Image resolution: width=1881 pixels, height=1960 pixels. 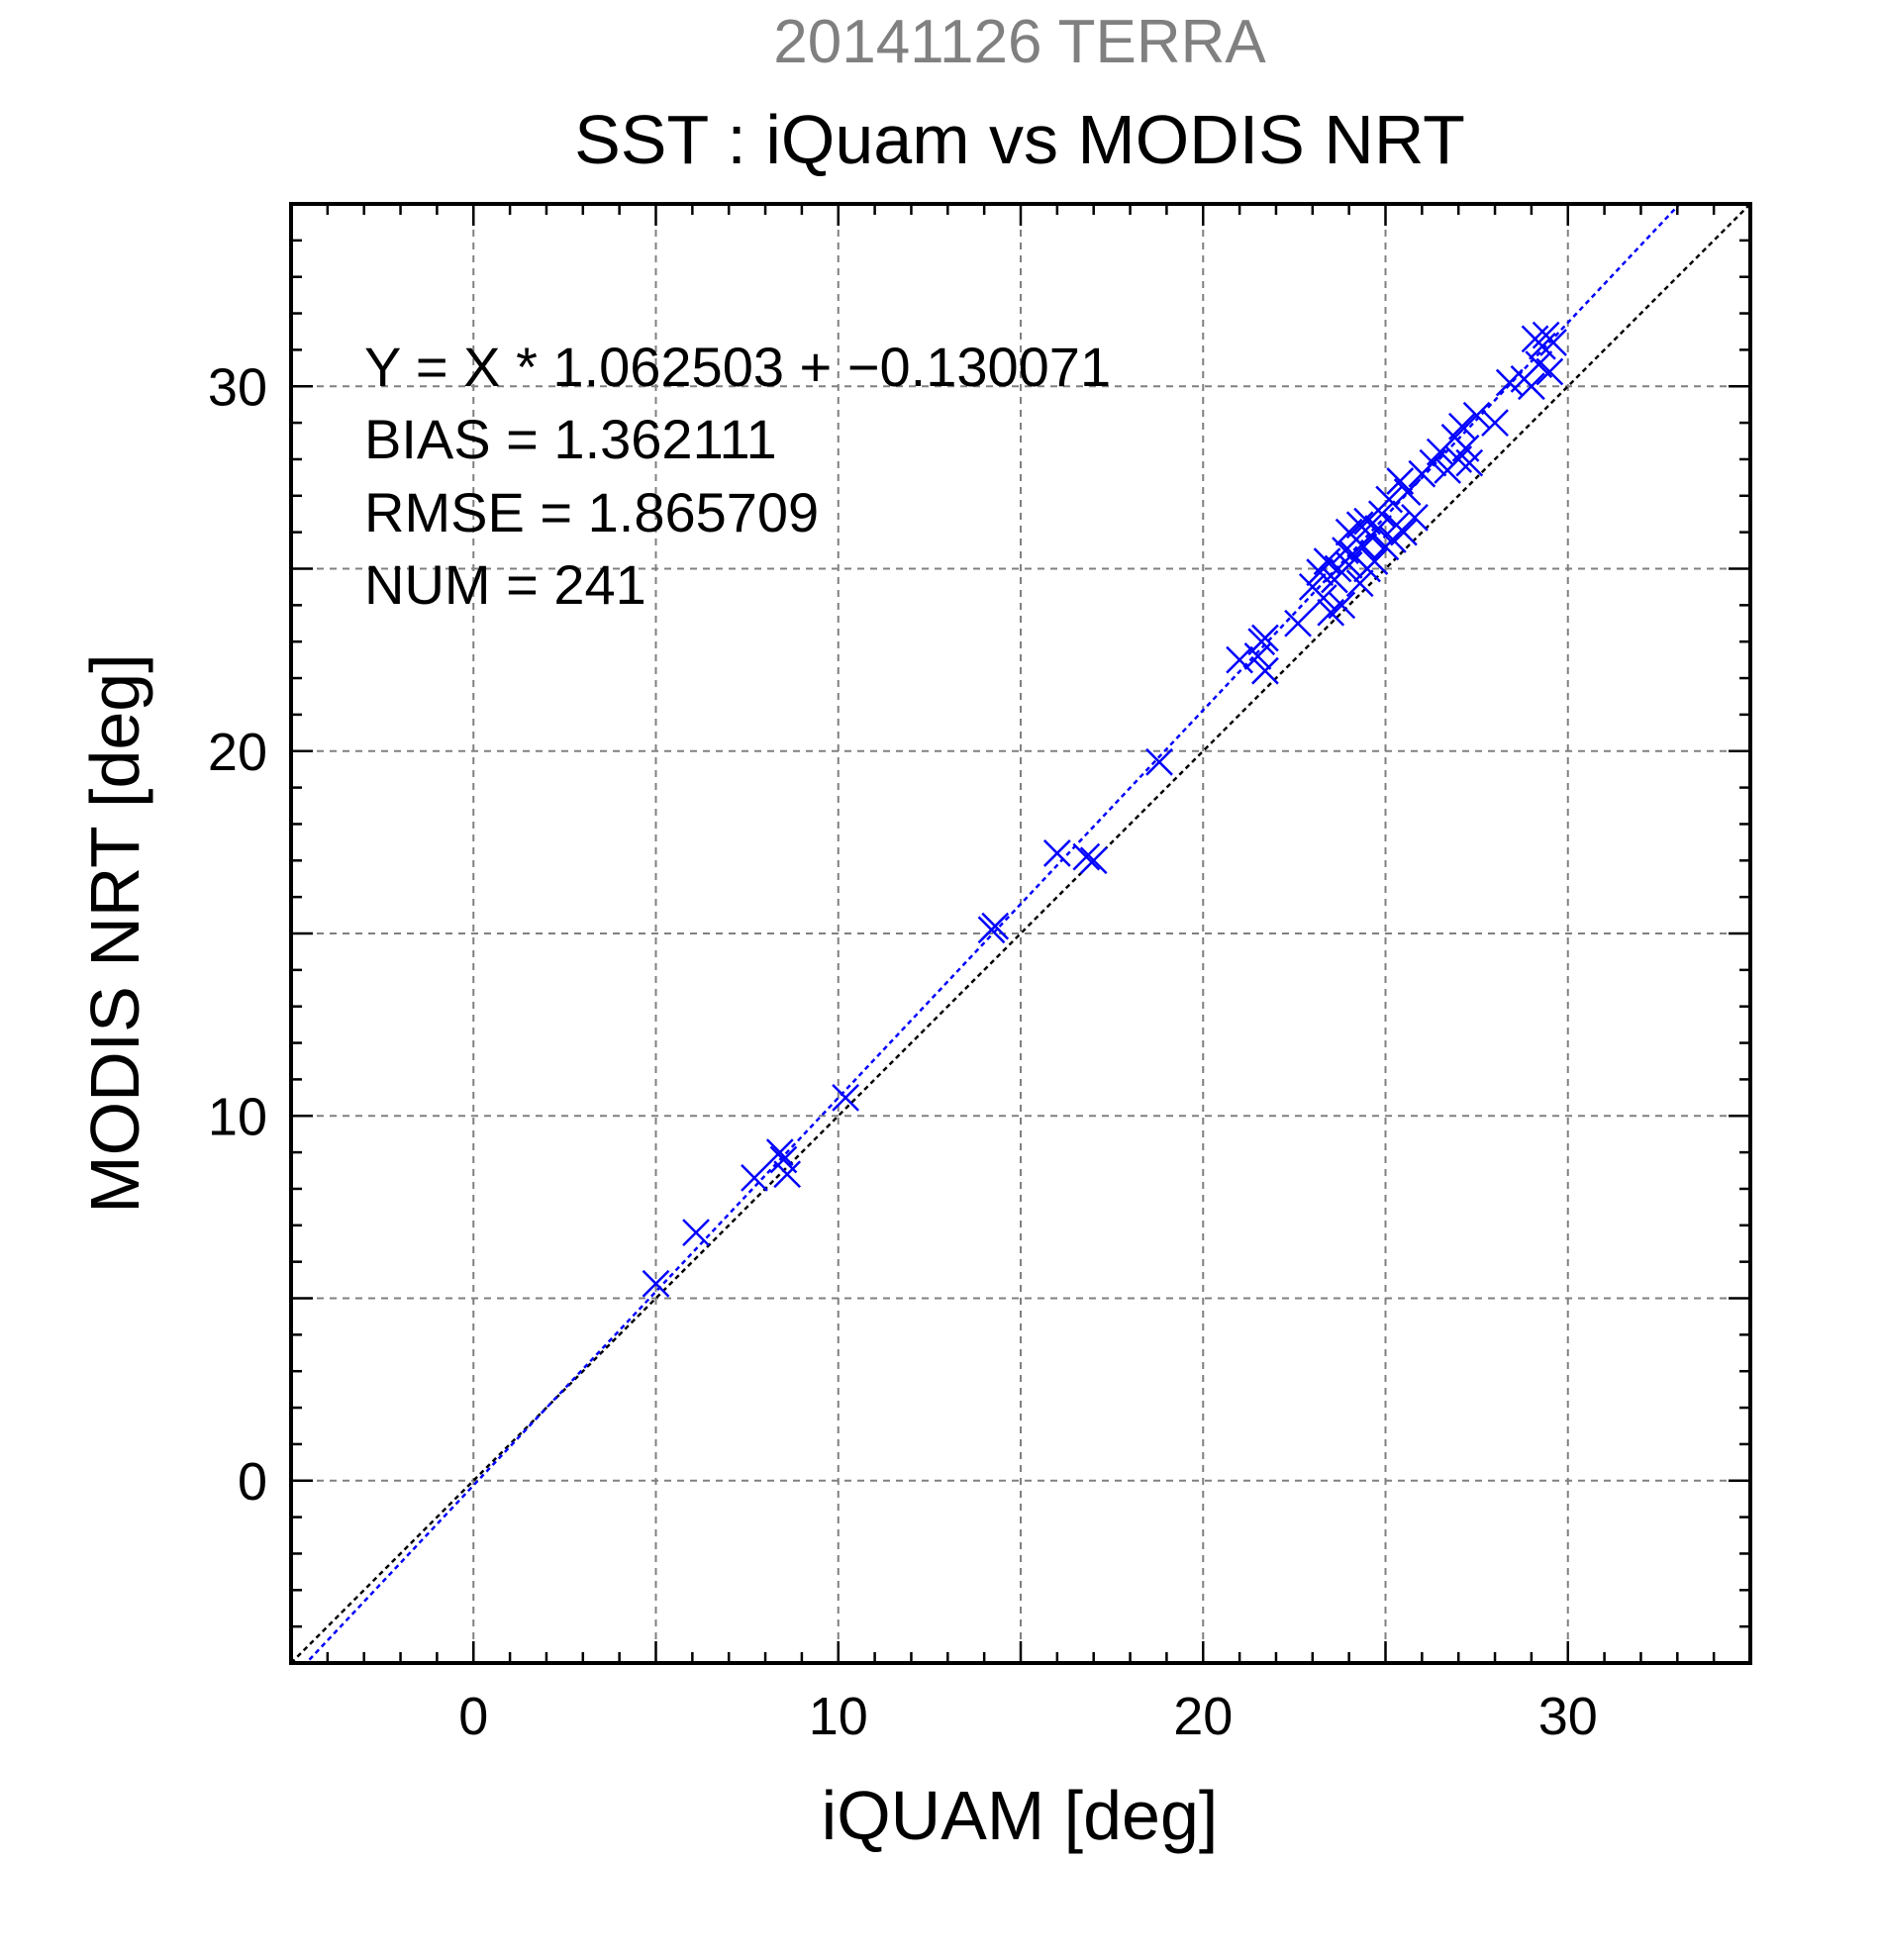 What do you see at coordinates (505, 584) in the screenshot?
I see `num-label: NUM = 241` at bounding box center [505, 584].